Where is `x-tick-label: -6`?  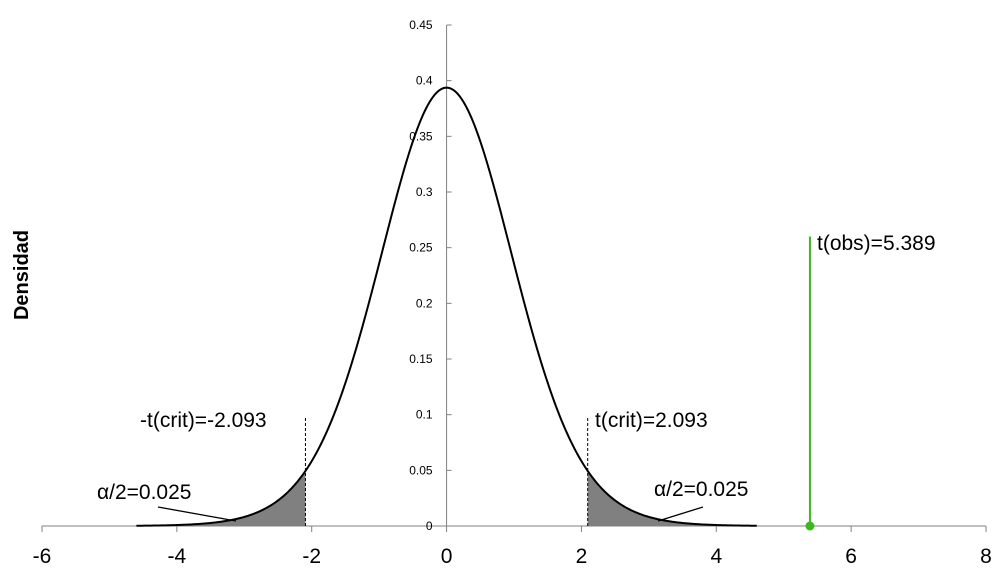
x-tick-label: -6 is located at coordinates (42, 556).